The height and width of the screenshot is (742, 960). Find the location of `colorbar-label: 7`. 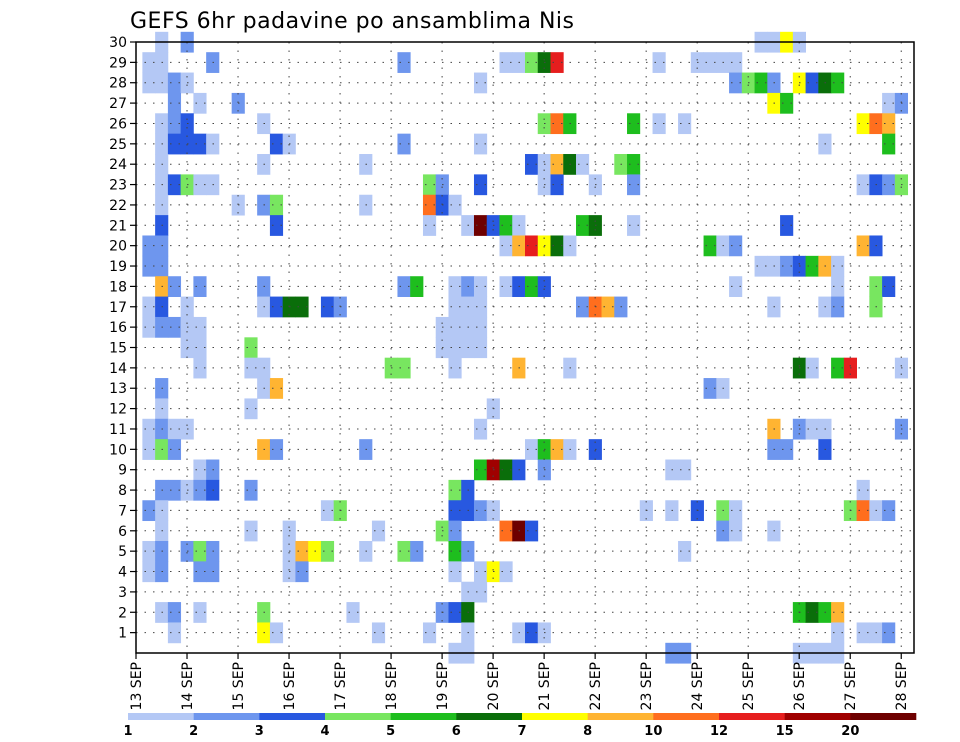

colorbar-label: 7 is located at coordinates (521, 731).